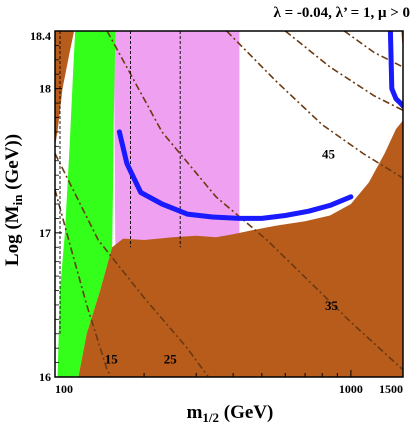 The width and height of the screenshot is (416, 436). I want to click on y-tick-label-18: 18, so click(45, 89).